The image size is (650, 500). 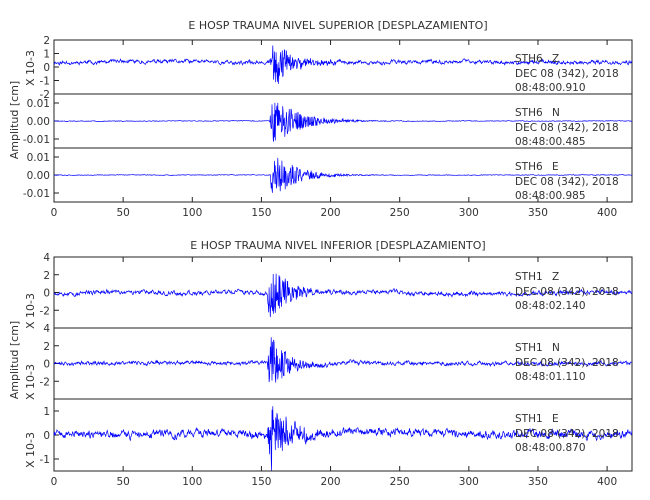 What do you see at coordinates (550, 88) in the screenshot?
I see `record-time: 08:48:00.910` at bounding box center [550, 88].